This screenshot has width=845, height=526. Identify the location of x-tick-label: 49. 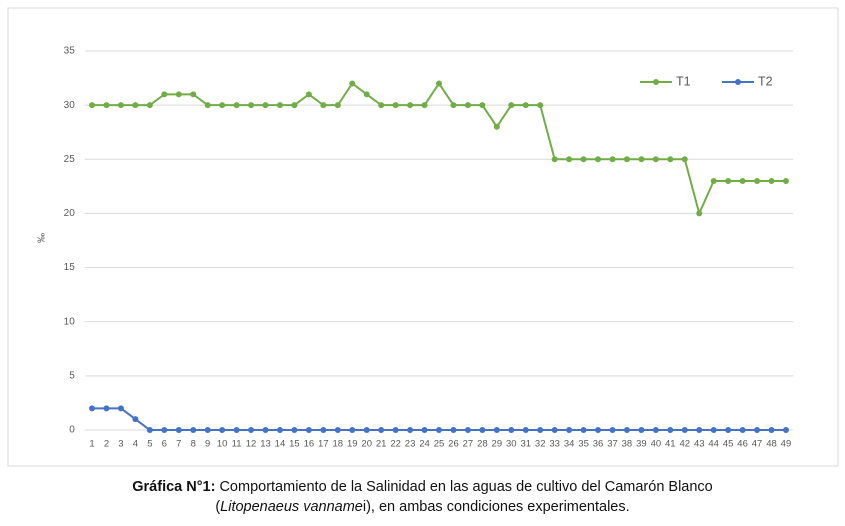
(786, 444).